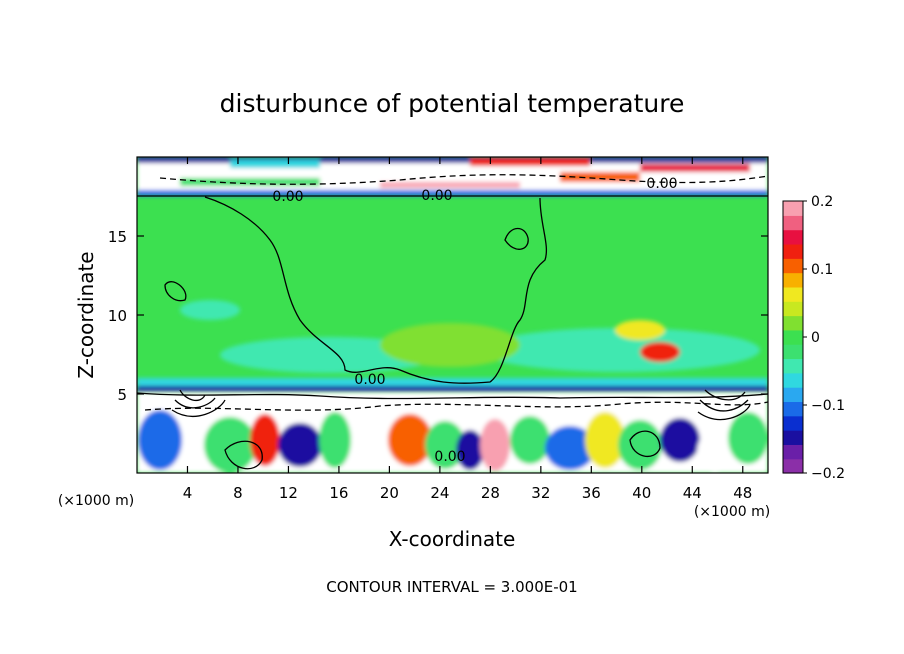  What do you see at coordinates (188, 493) in the screenshot?
I see `x-tick-label: 4` at bounding box center [188, 493].